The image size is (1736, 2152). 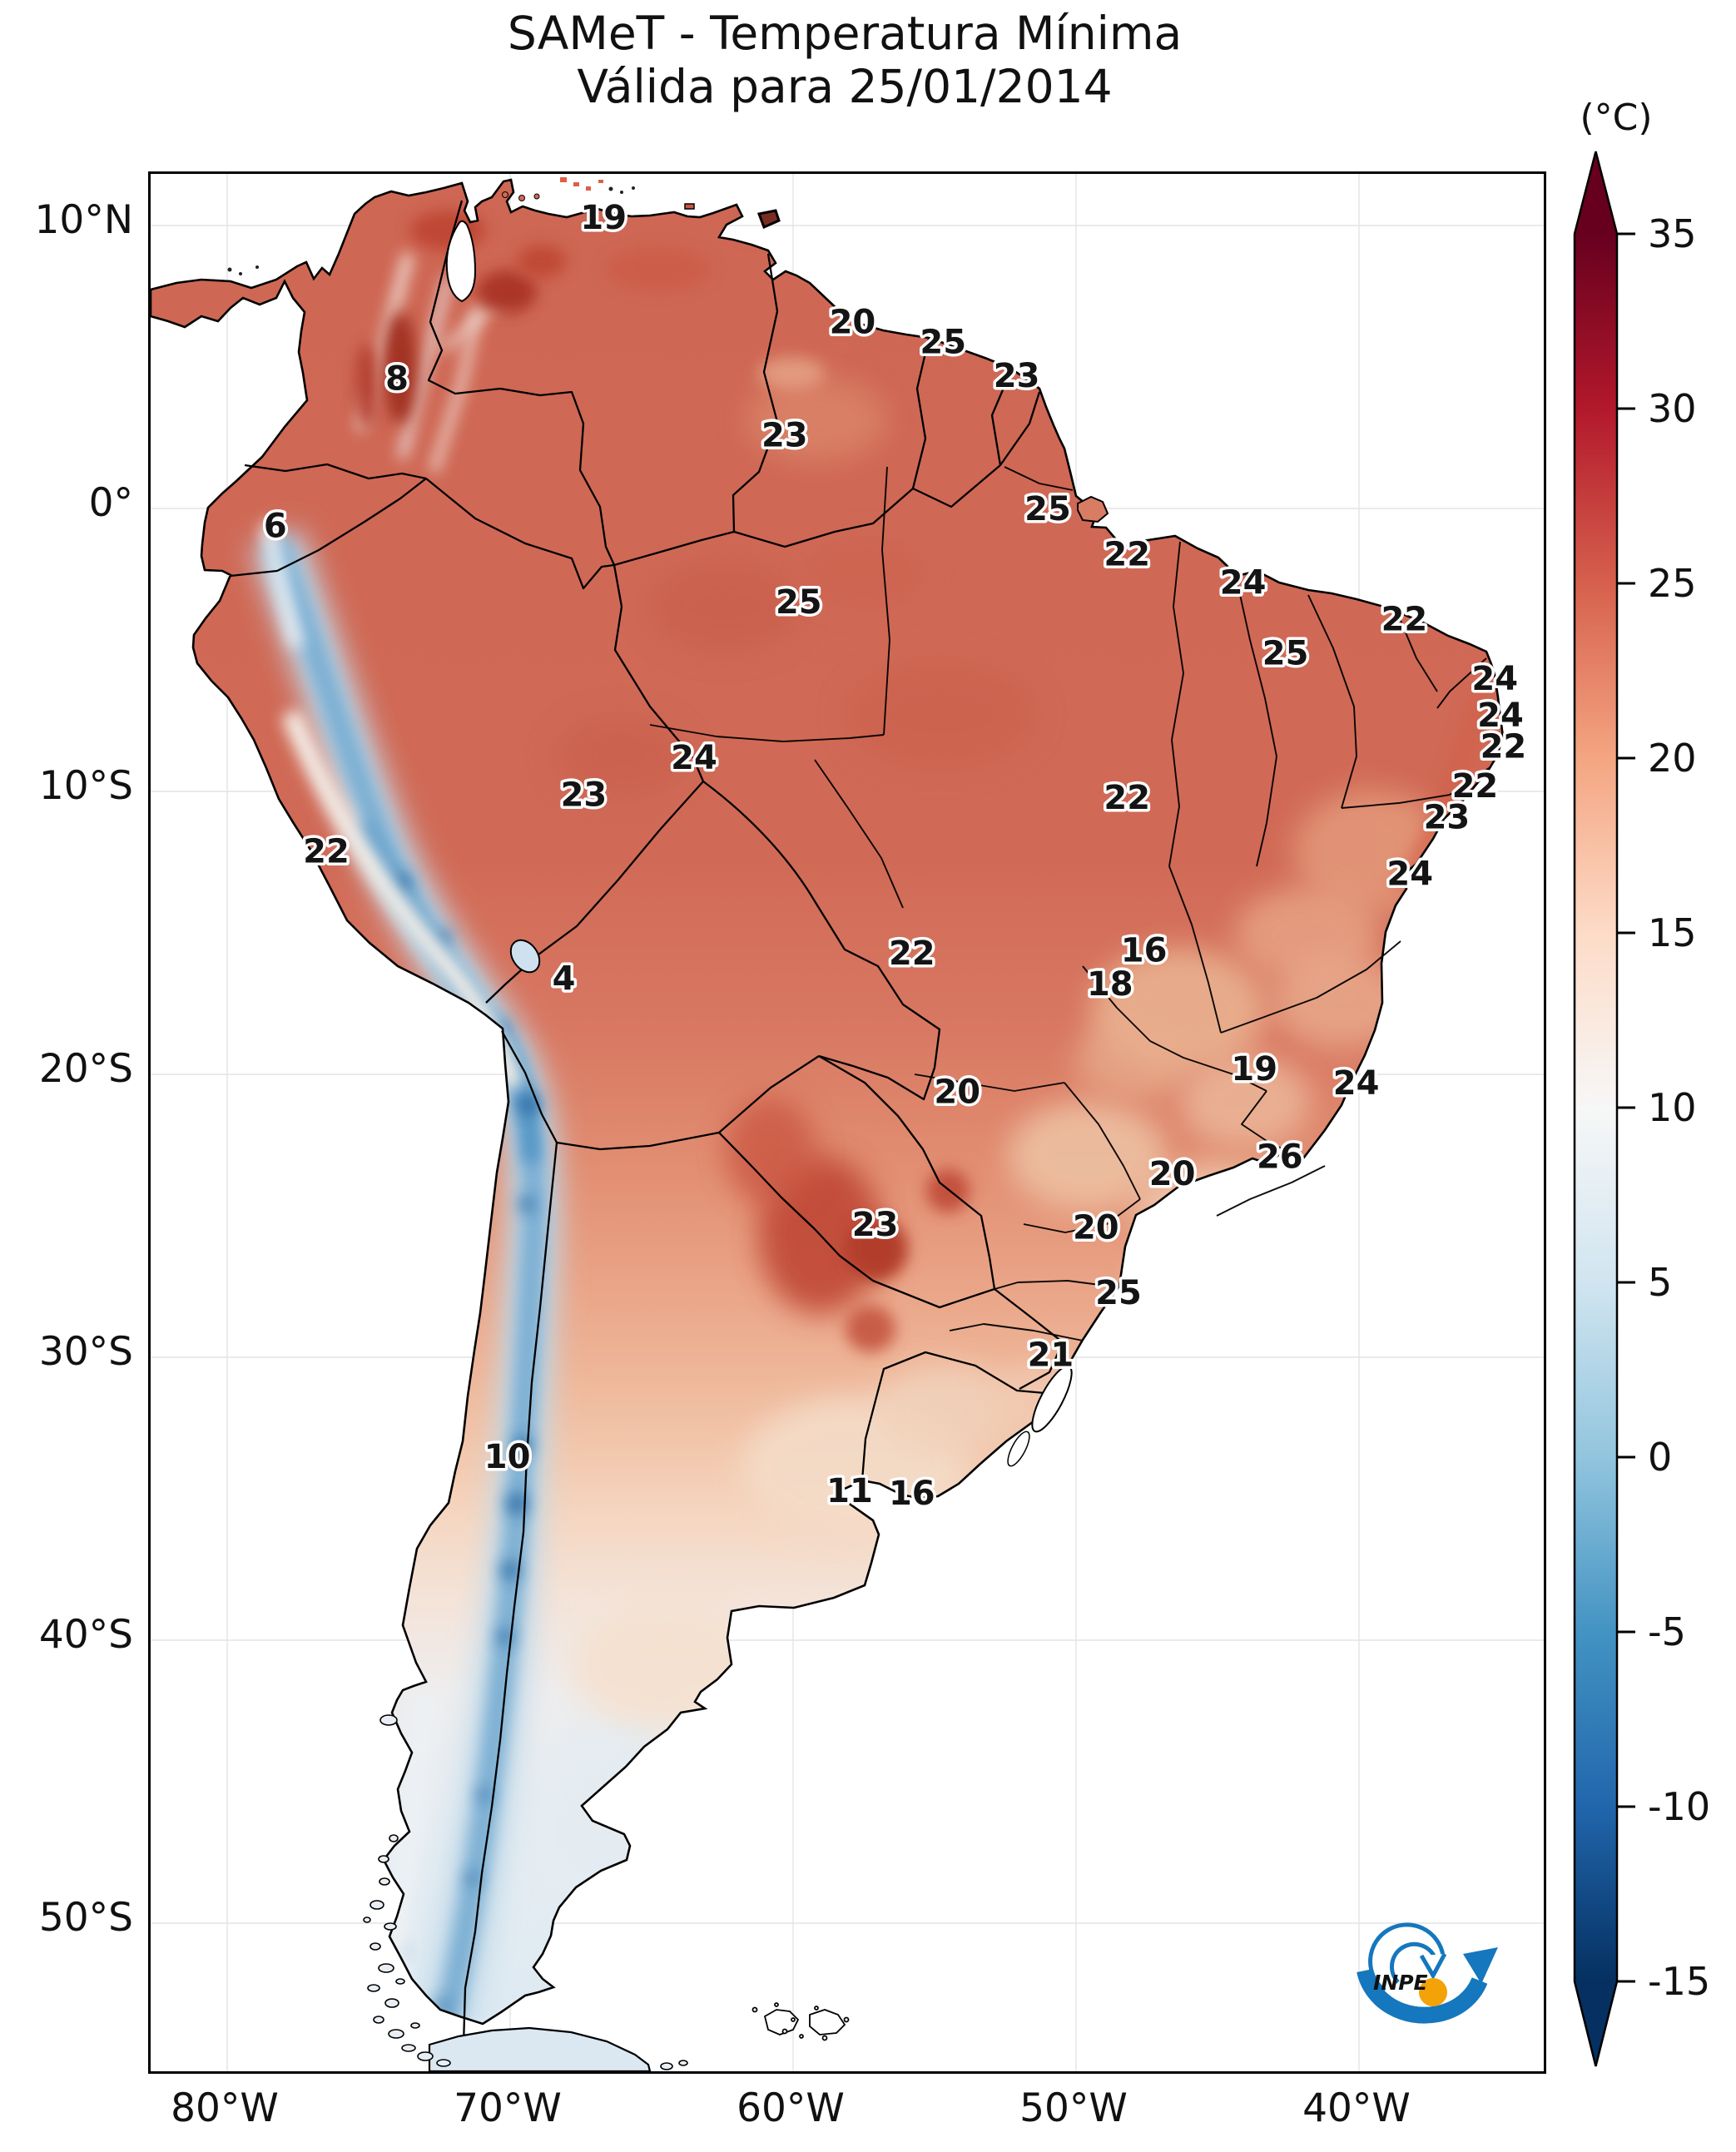 I want to click on lat-tick-label: 10°N, so click(x=84, y=220).